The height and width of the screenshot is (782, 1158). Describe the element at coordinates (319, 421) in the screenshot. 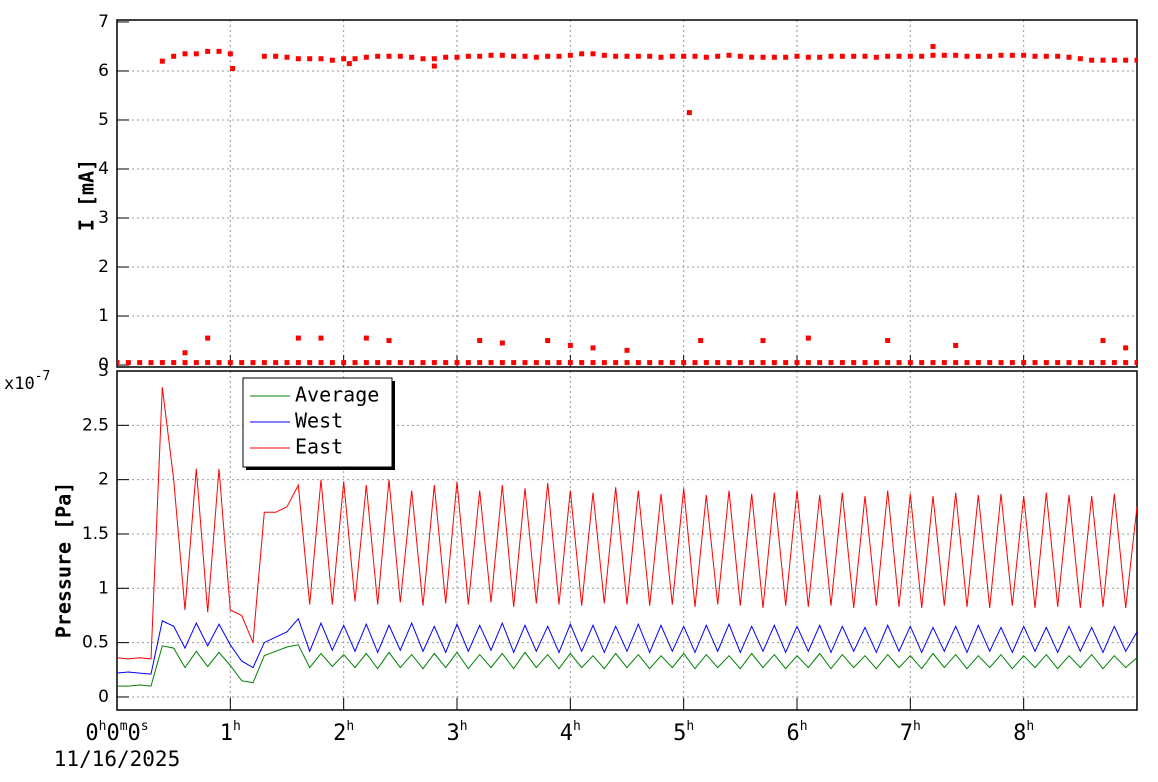

I see `legend-label: West` at that location.